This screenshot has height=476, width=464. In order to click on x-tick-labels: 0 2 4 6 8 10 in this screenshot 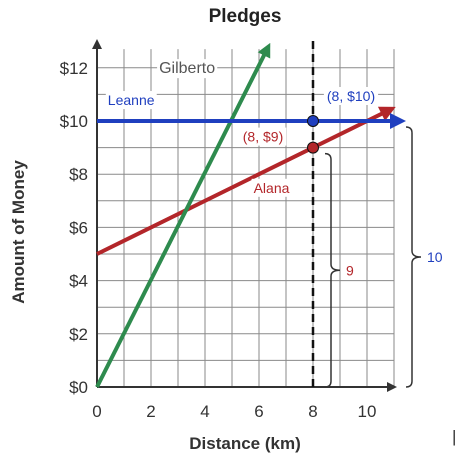, I will do `click(234, 411)`.